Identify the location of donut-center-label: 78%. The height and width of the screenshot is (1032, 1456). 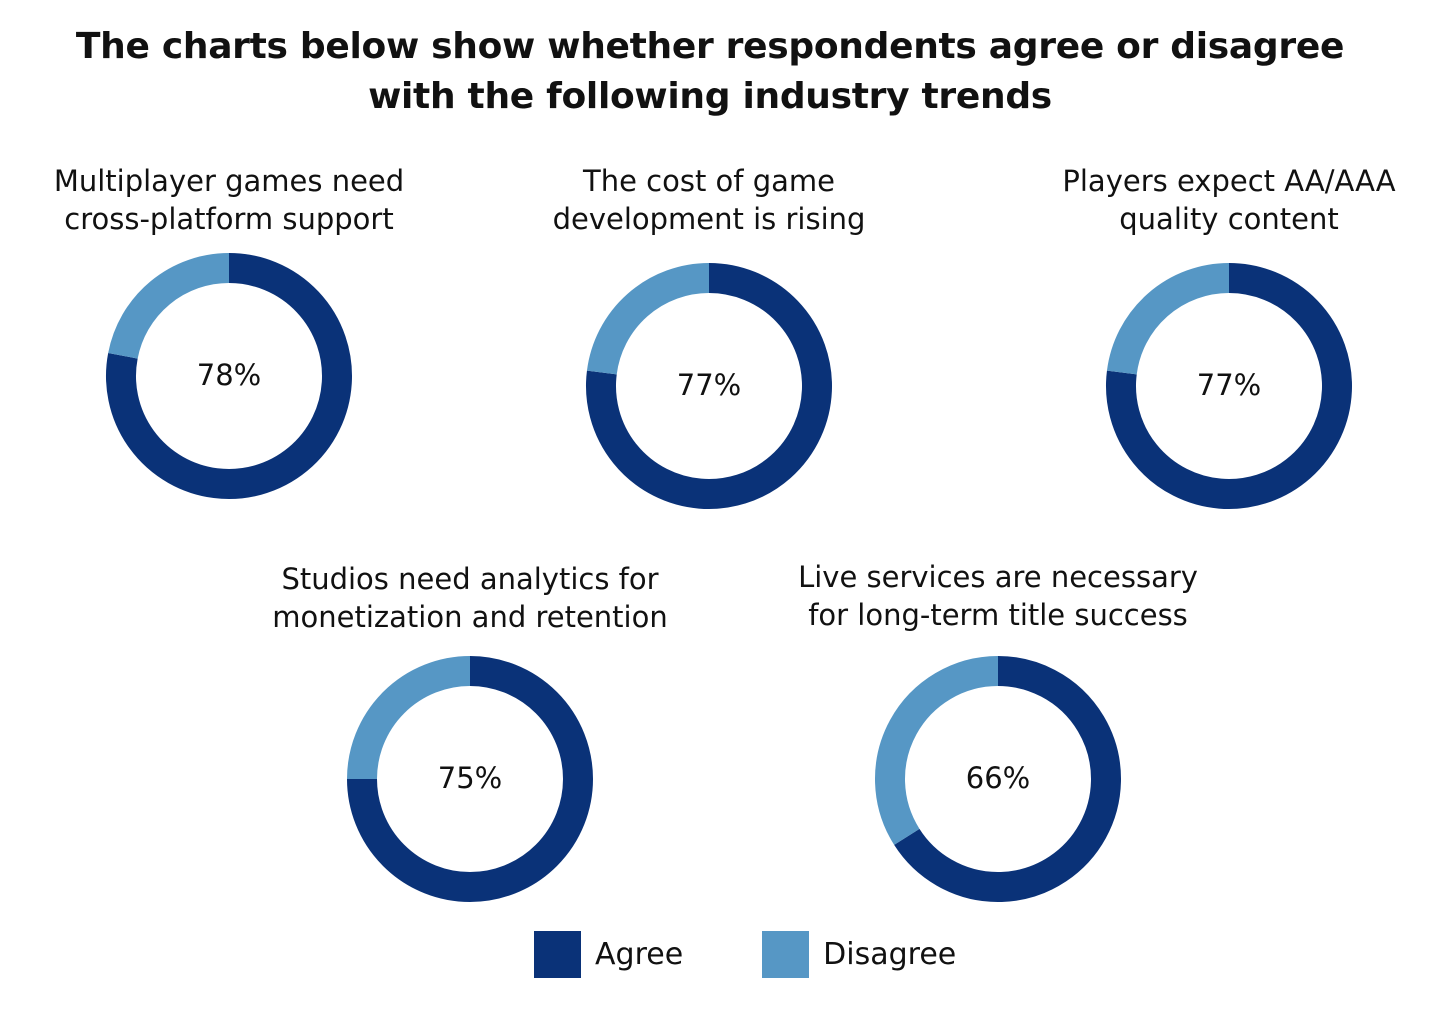
(229, 375).